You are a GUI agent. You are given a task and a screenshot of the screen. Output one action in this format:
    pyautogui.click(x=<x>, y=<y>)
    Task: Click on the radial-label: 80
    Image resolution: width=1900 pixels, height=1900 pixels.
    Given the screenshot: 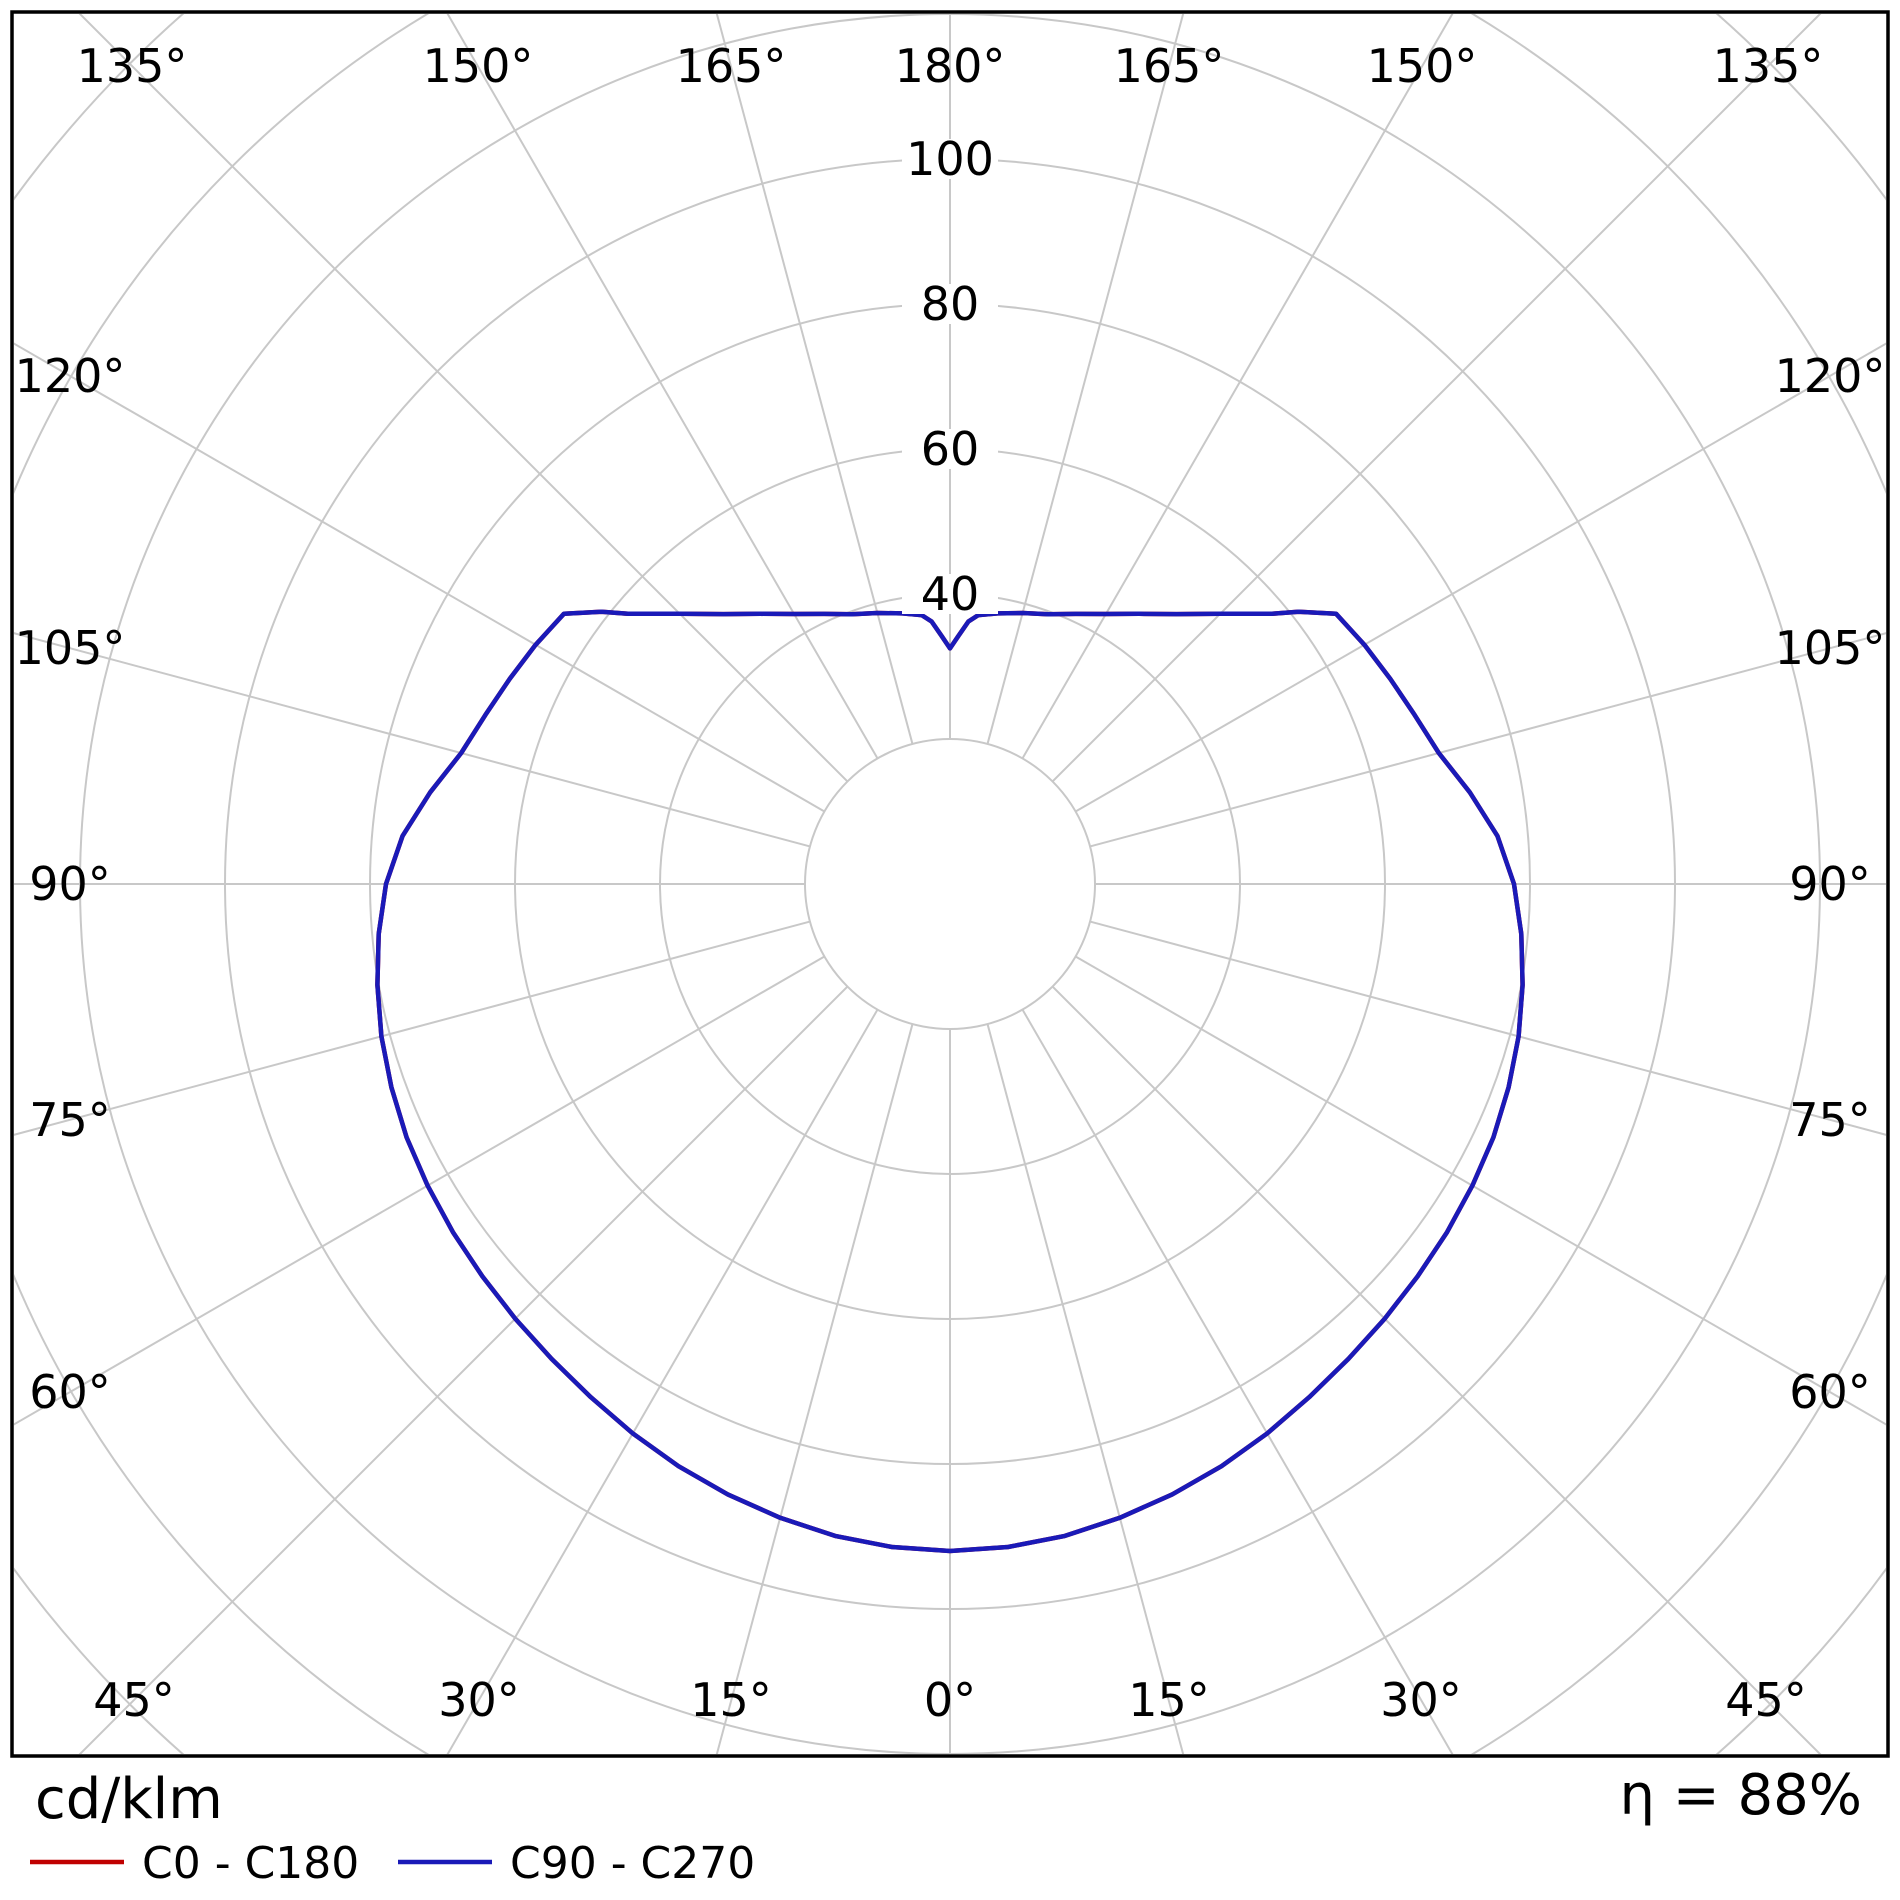 What is the action you would take?
    pyautogui.click(x=950, y=304)
    